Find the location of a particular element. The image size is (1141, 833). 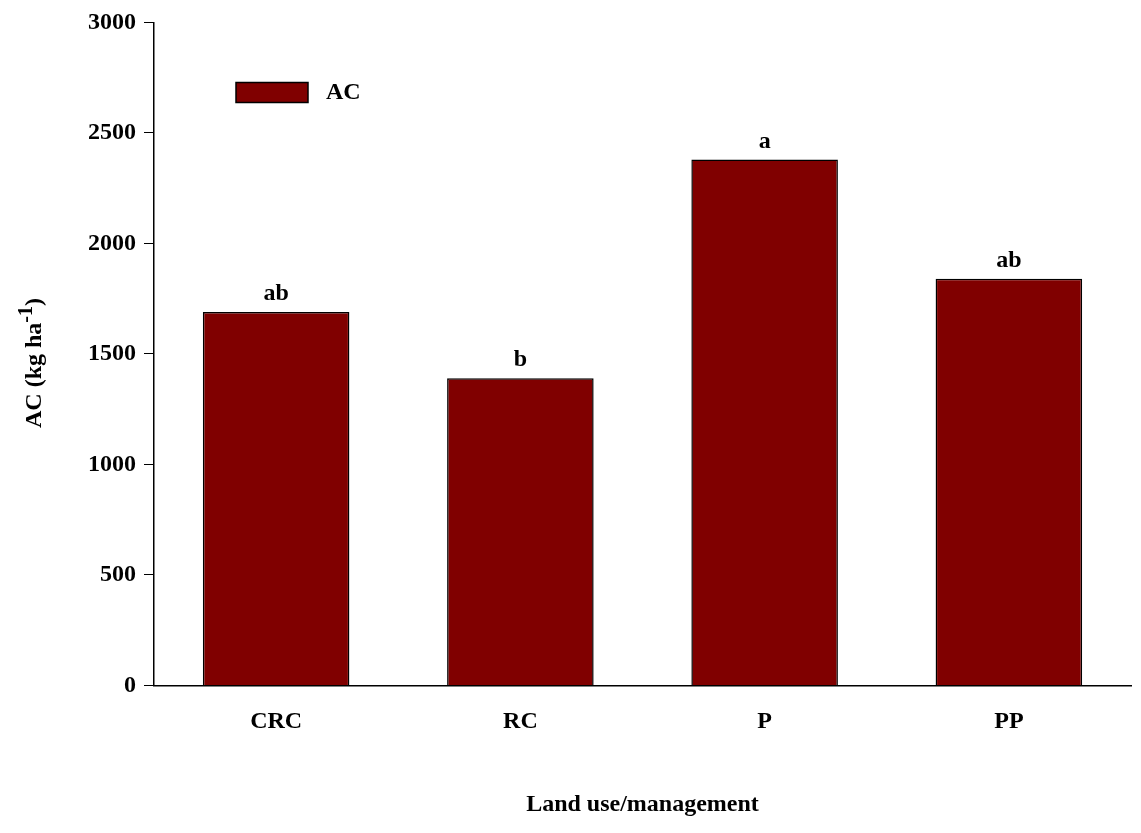

annotation: a is located at coordinates (764, 139).